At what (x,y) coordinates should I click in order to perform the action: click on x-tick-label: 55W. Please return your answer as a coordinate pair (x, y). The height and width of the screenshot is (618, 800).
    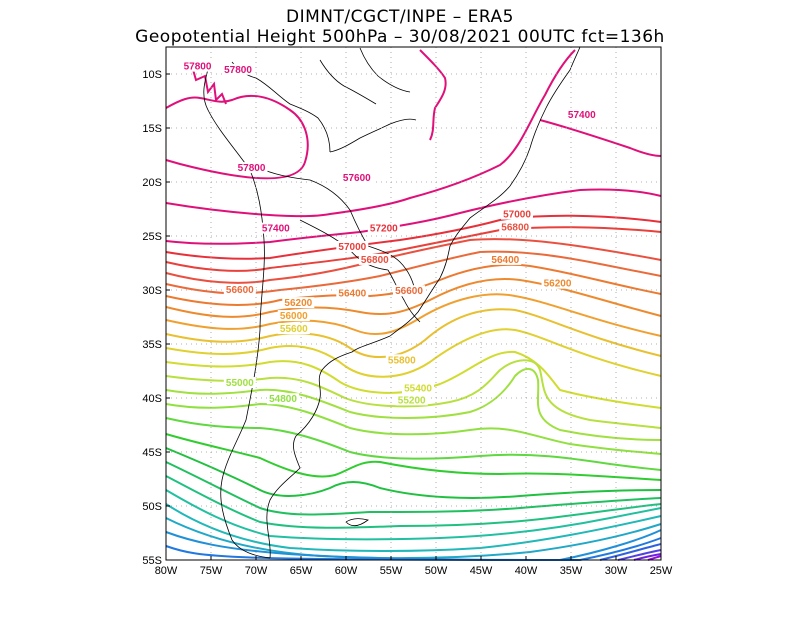
    Looking at the image, I should click on (391, 571).